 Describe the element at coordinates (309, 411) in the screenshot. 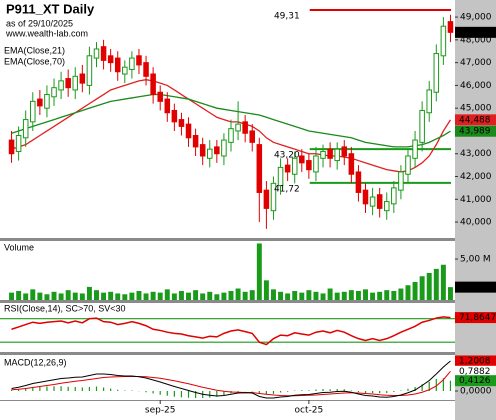

I see `x-tick-label: oct-25` at that location.